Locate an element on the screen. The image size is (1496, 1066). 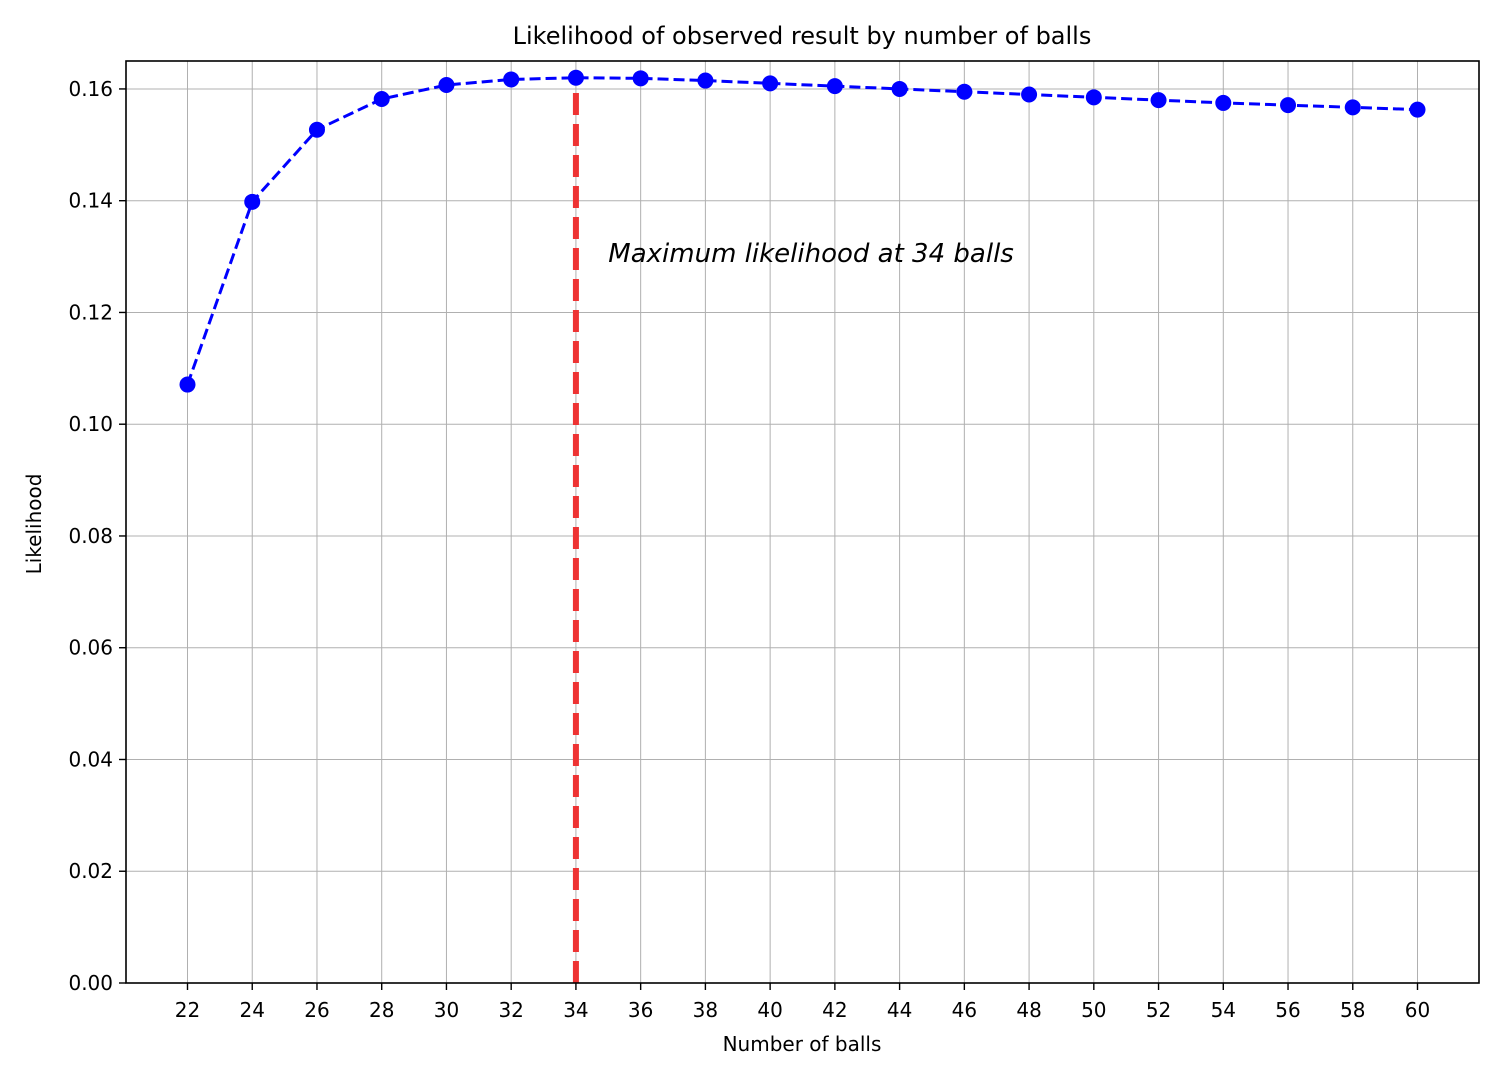
x-tick-label: 24 is located at coordinates (252, 1010).